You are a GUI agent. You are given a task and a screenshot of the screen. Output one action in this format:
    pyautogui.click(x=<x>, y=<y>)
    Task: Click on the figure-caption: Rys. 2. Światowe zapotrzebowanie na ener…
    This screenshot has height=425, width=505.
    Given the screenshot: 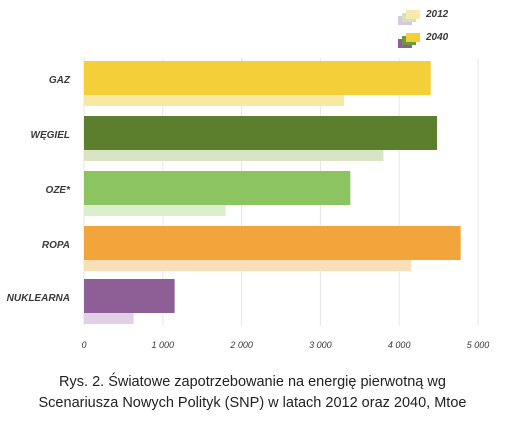 What is the action you would take?
    pyautogui.click(x=252, y=393)
    